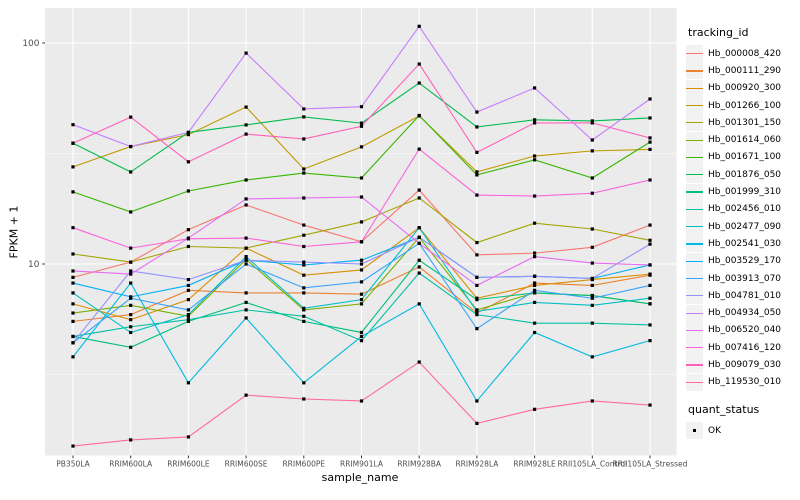 The width and height of the screenshot is (800, 500). I want to click on quant-status-legend-items: OK, so click(742, 431).